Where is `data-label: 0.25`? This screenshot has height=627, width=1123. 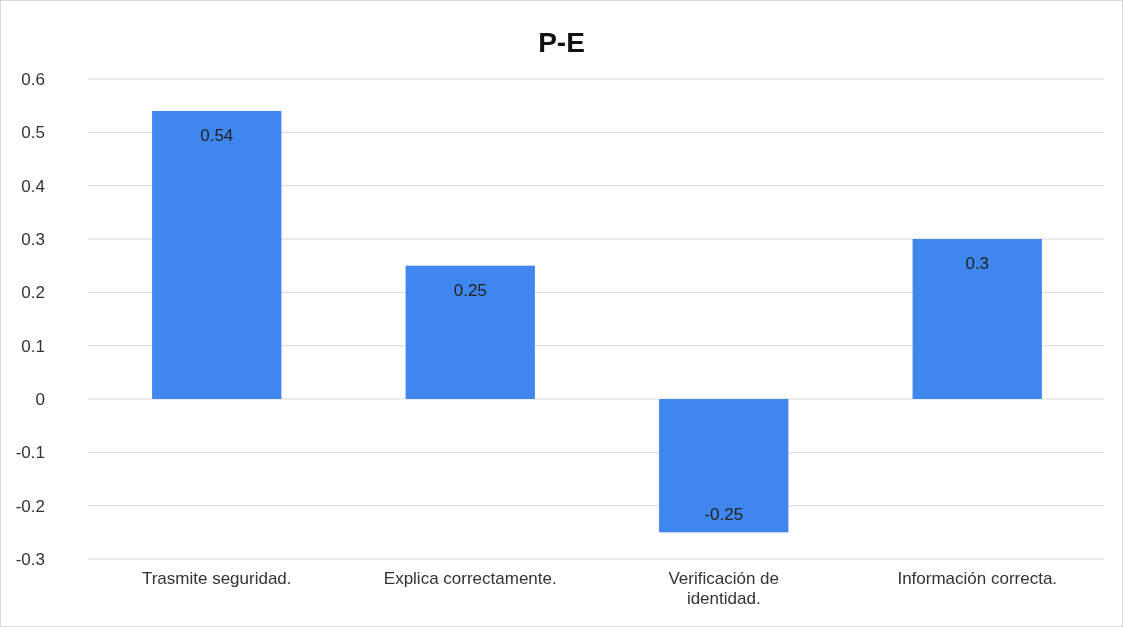
data-label: 0.25 is located at coordinates (470, 290).